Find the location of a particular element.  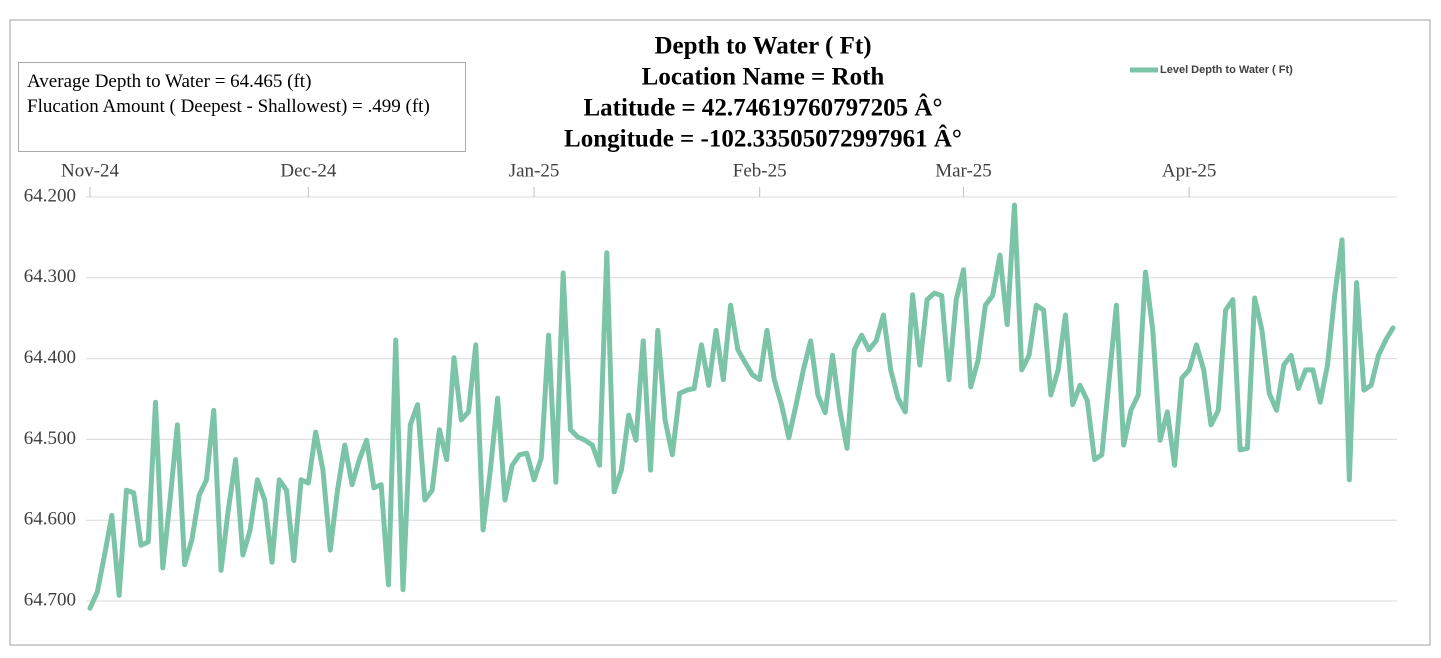

x-tick-label: Nov-24 is located at coordinates (90, 170).